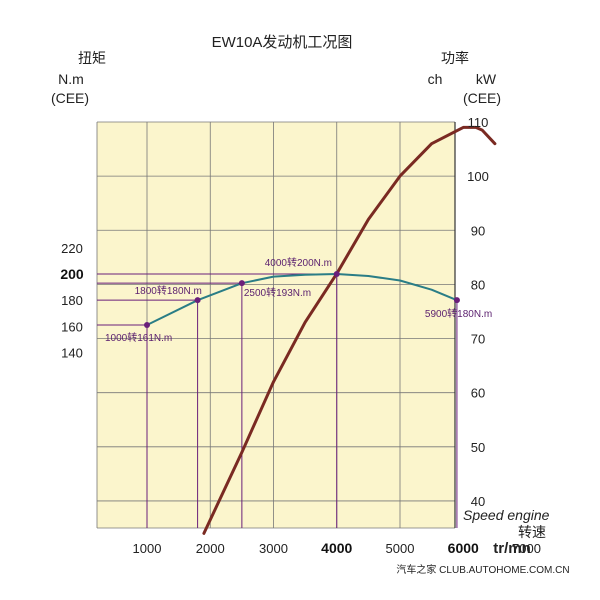  What do you see at coordinates (478, 339) in the screenshot?
I see `right-tick-label: 70` at bounding box center [478, 339].